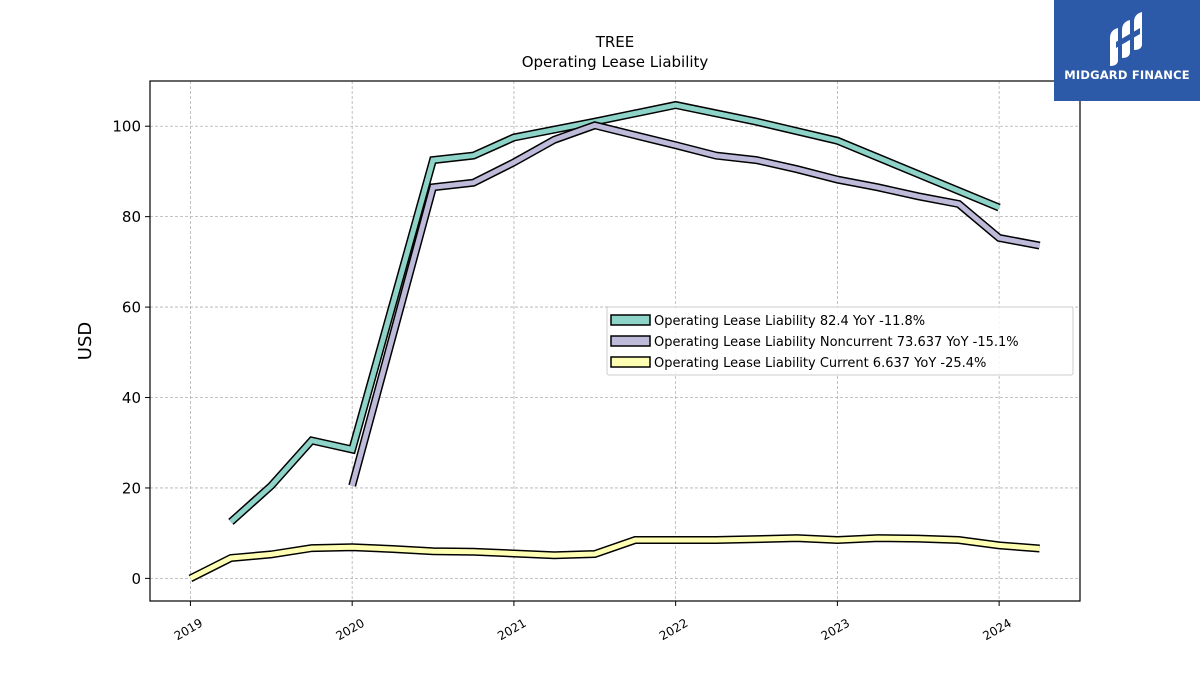 The width and height of the screenshot is (1200, 675). I want to click on brand-logo: MIDGARD FINANCE, so click(1127, 50).